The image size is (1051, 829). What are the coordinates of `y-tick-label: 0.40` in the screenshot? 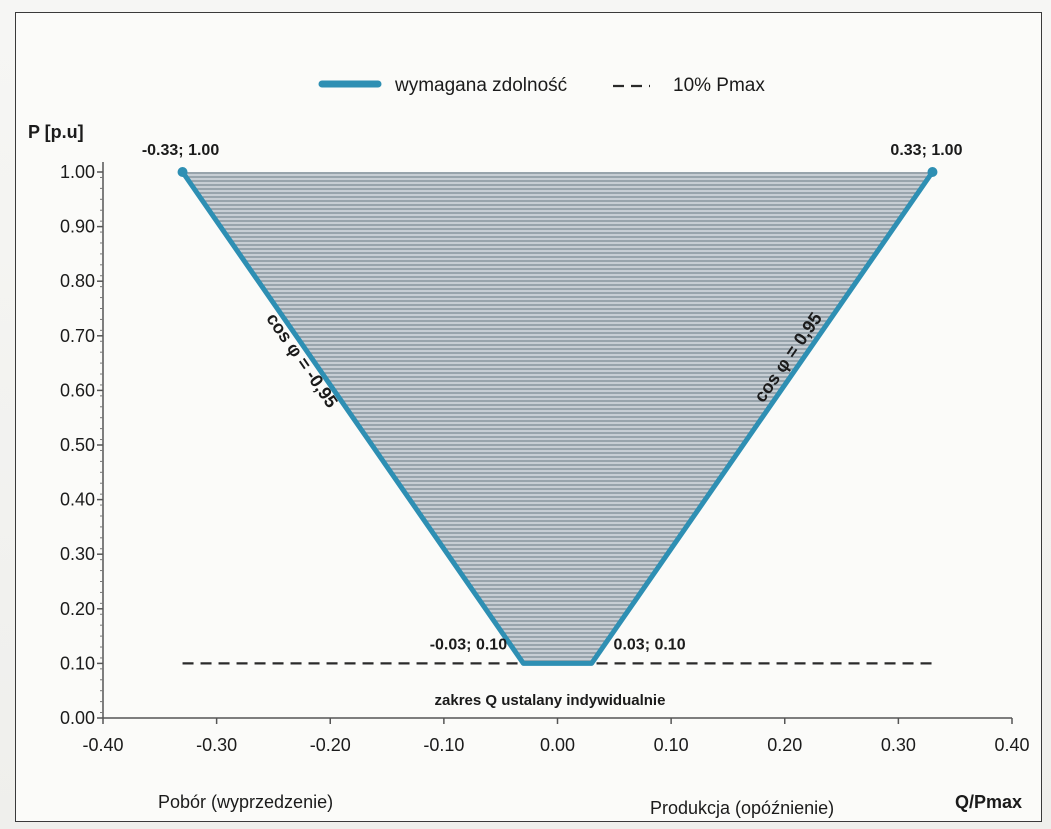 It's located at (77, 500).